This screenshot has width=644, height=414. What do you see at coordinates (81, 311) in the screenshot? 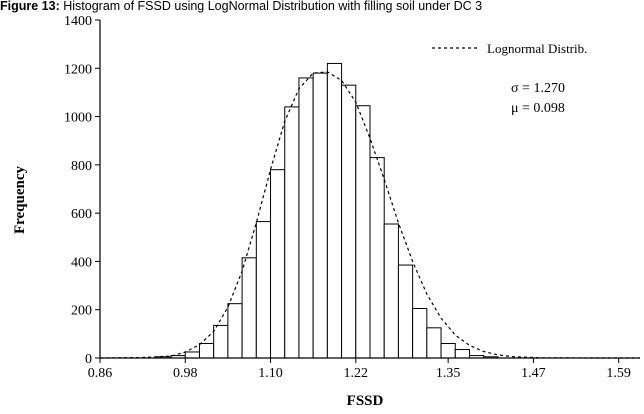
I see `y-tick-label-1: 200` at bounding box center [81, 311].